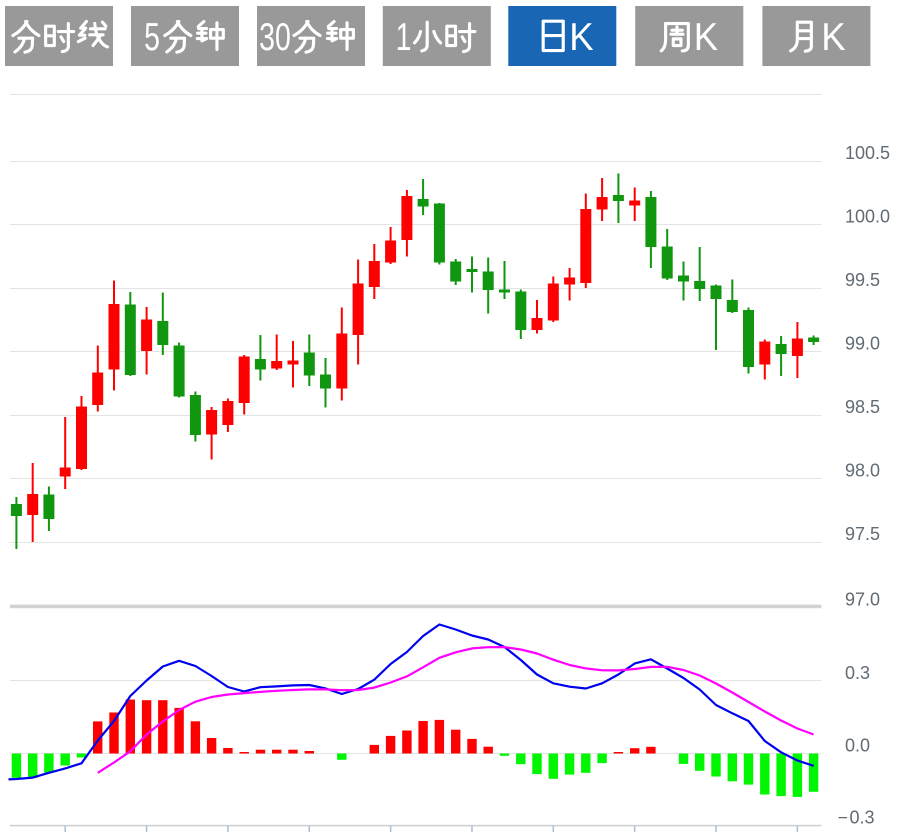  I want to click on svg-text: 1, so click(404, 37).